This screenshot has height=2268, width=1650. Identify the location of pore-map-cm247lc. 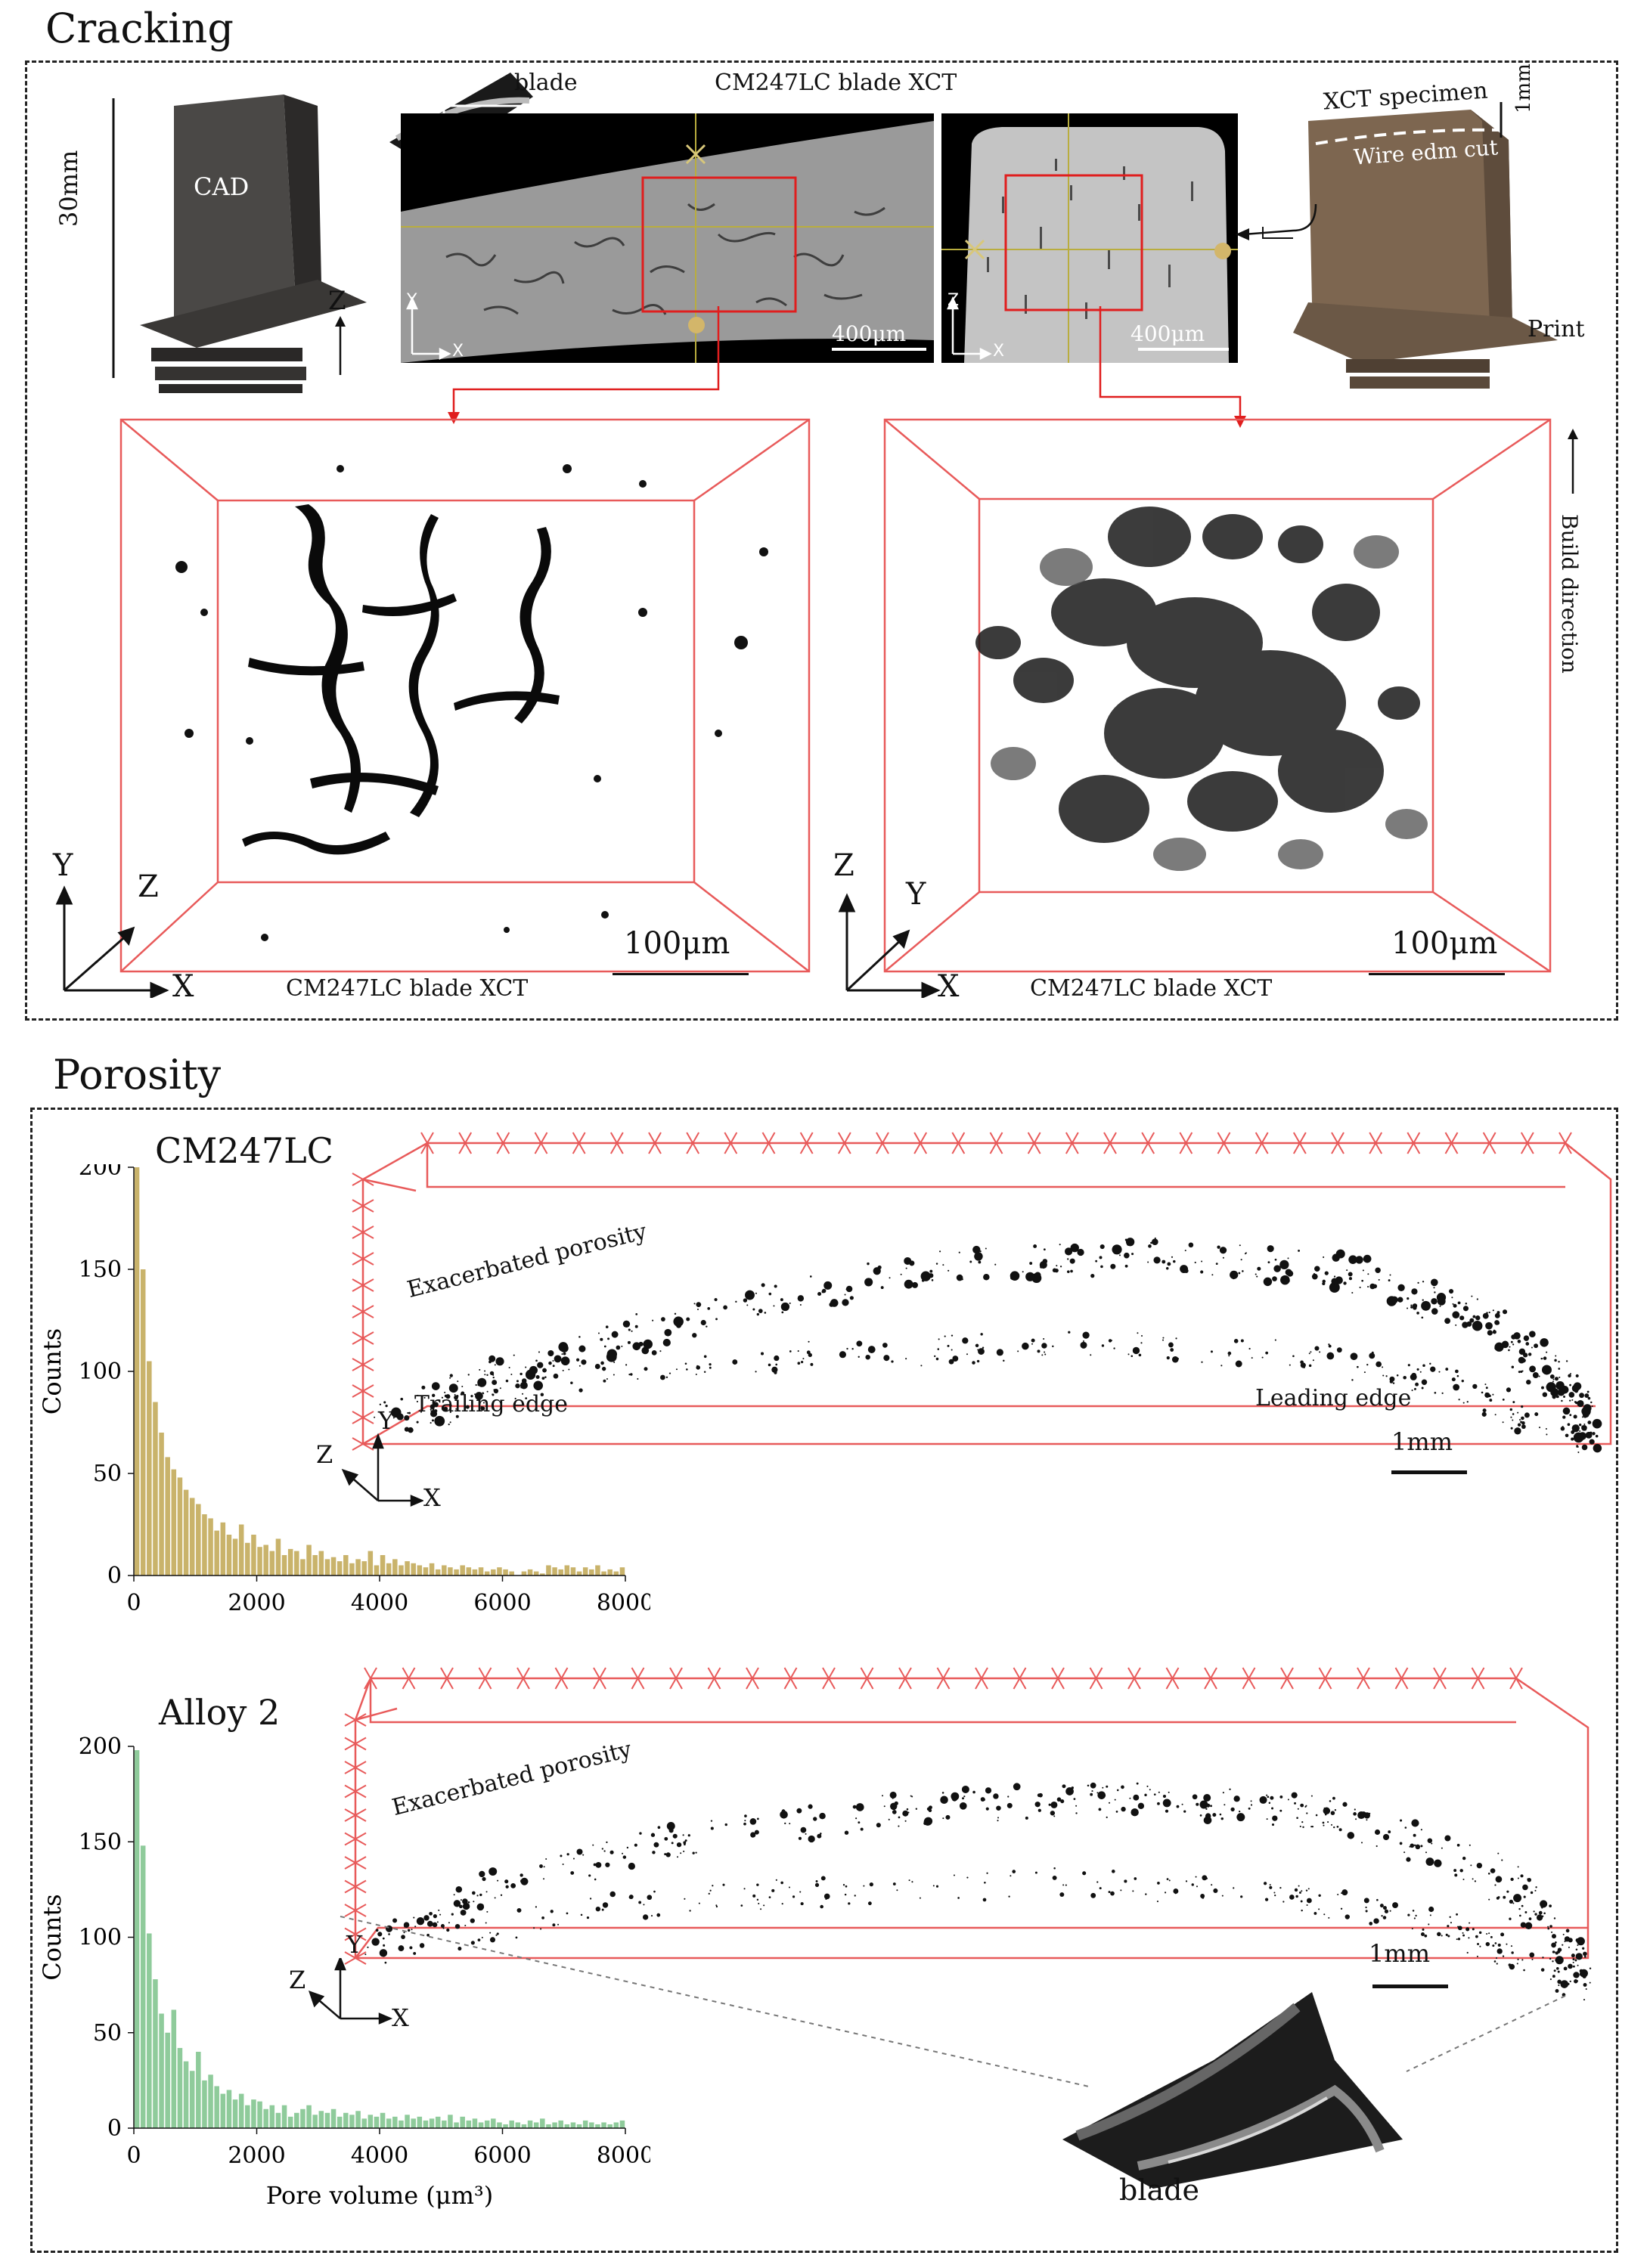
(982, 1293).